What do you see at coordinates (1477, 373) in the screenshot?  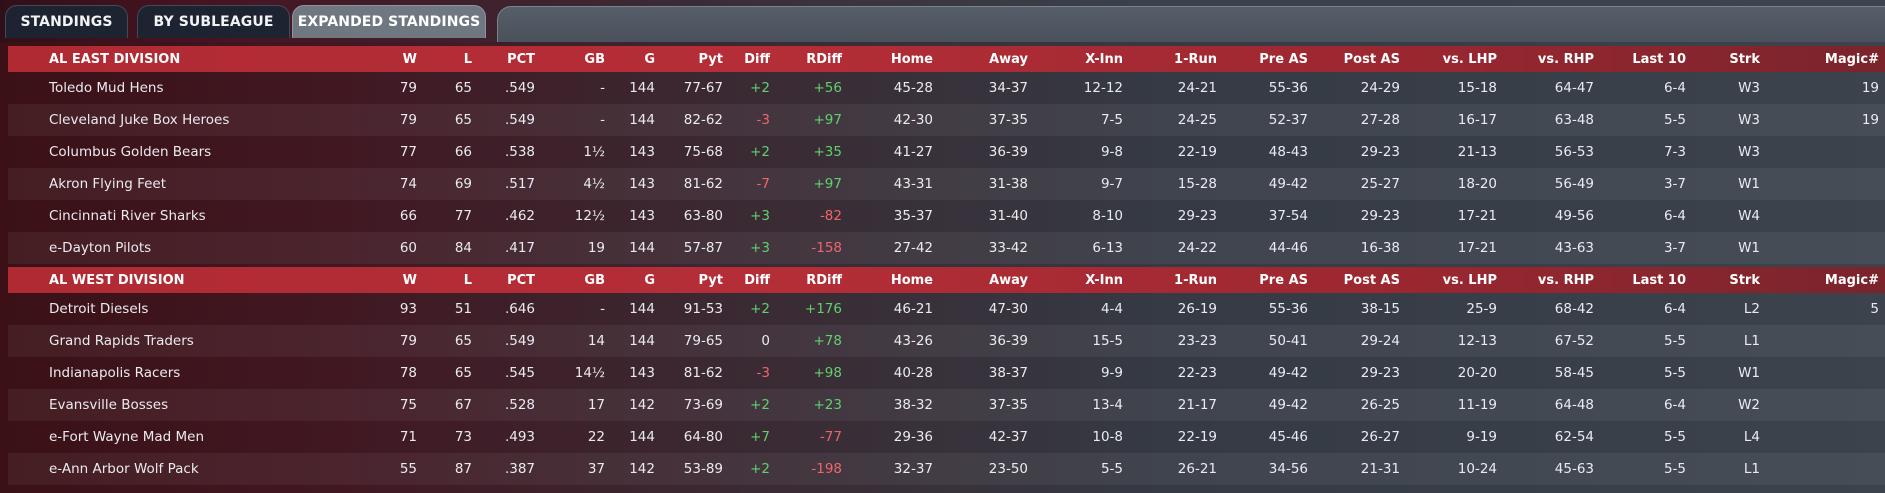 I see `vs-lhp-cell: 20-20` at bounding box center [1477, 373].